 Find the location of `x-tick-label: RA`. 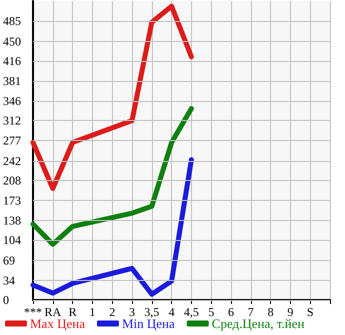

x-tick-label: RA is located at coordinates (53, 312).